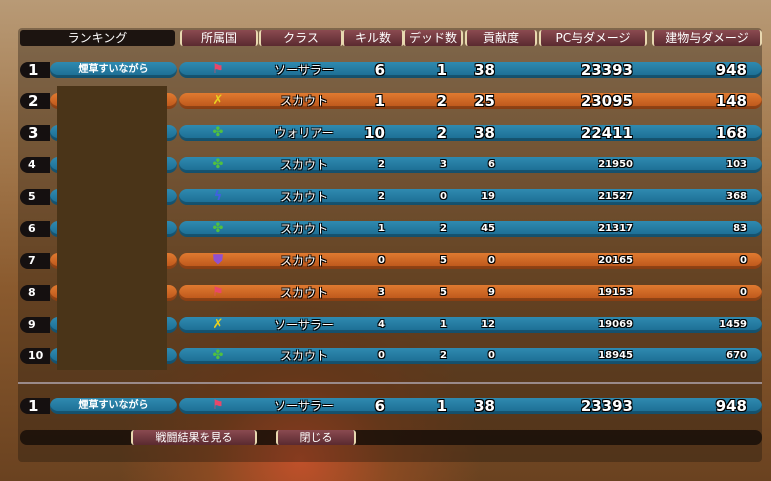 Image resolution: width=771 pixels, height=481 pixels. I want to click on divider, so click(390, 383).